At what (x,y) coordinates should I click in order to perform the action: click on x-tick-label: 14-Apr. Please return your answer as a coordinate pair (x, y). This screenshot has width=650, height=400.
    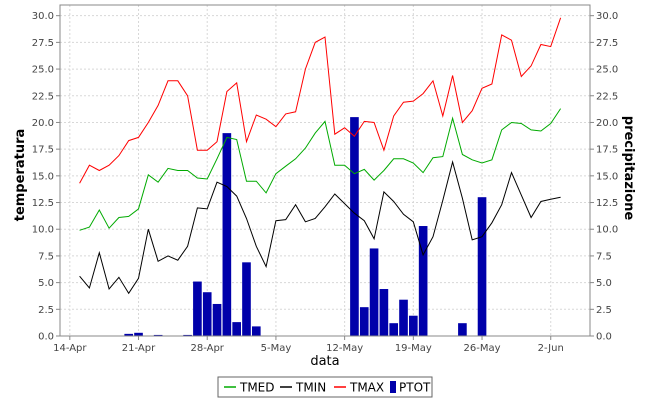
    Looking at the image, I should click on (70, 348).